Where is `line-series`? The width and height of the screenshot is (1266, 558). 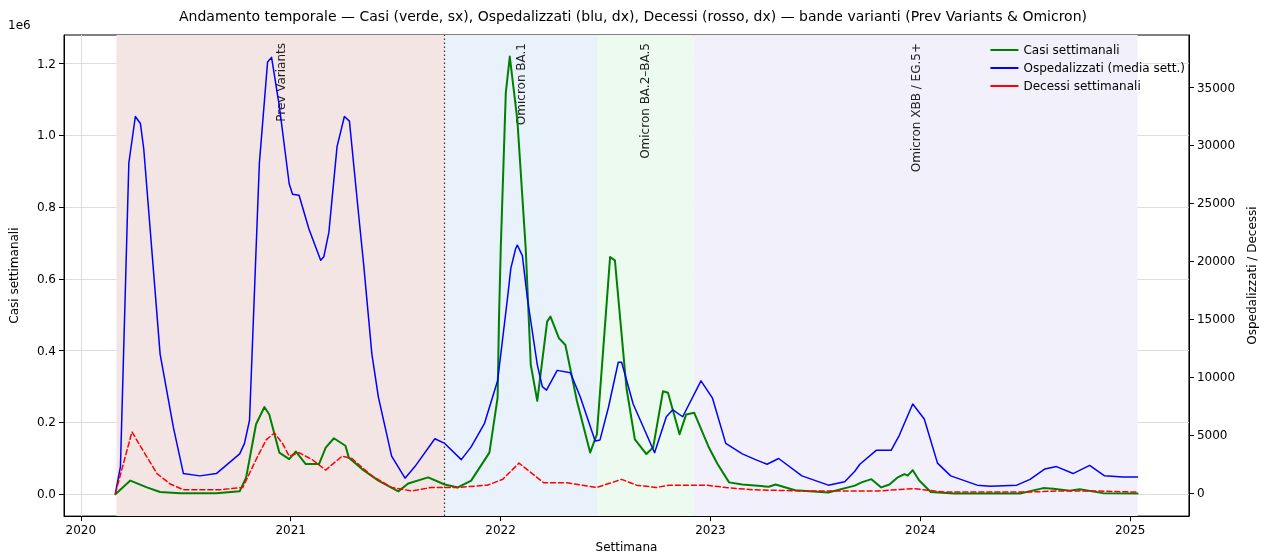 line-series is located at coordinates (626, 463).